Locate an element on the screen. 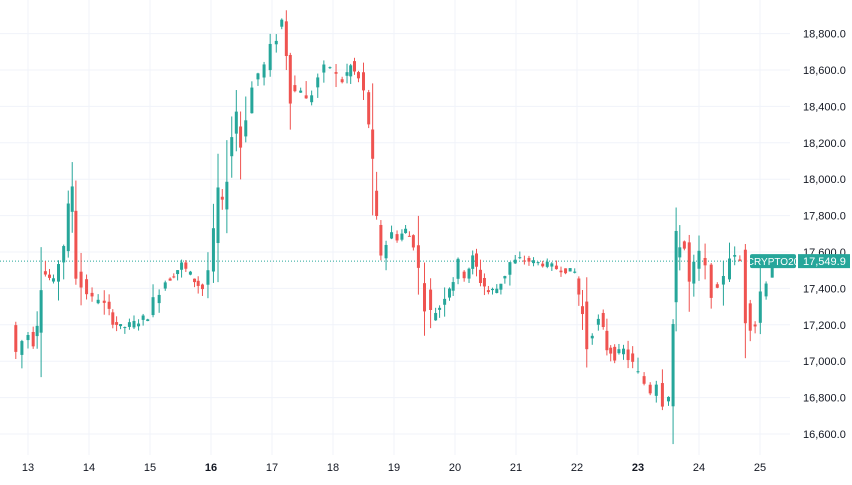  x-tick-label: 23 is located at coordinates (638, 468).